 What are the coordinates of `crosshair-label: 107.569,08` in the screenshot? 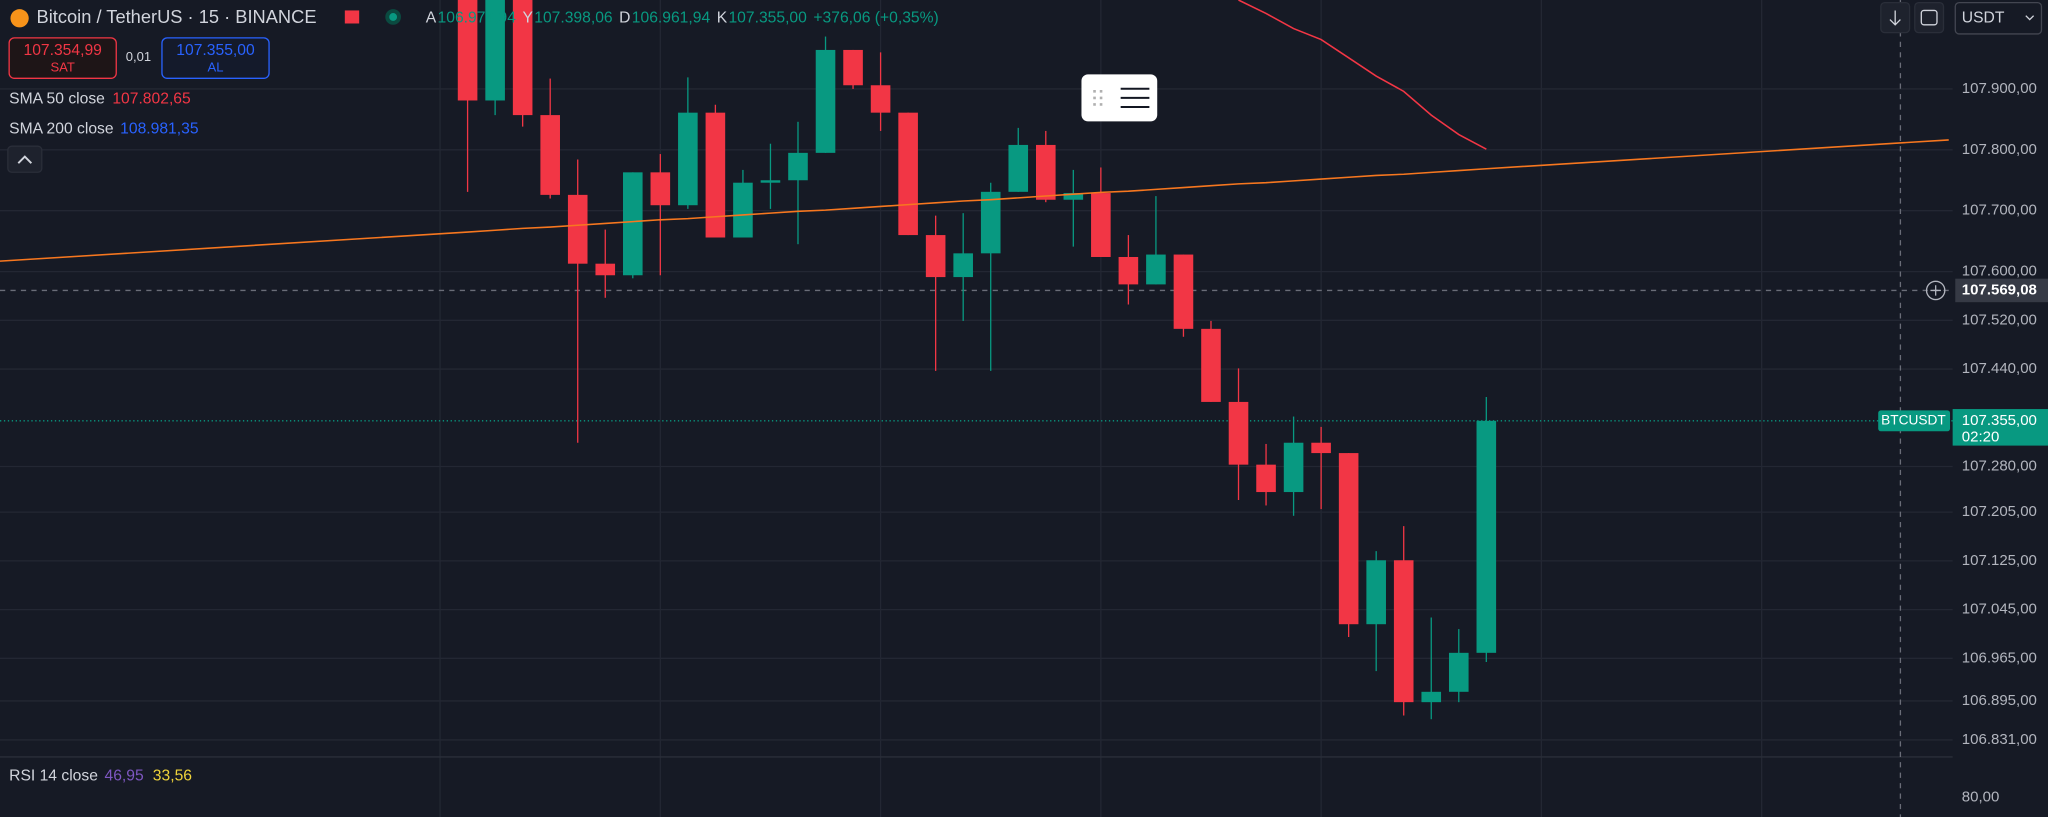 It's located at (1999, 289).